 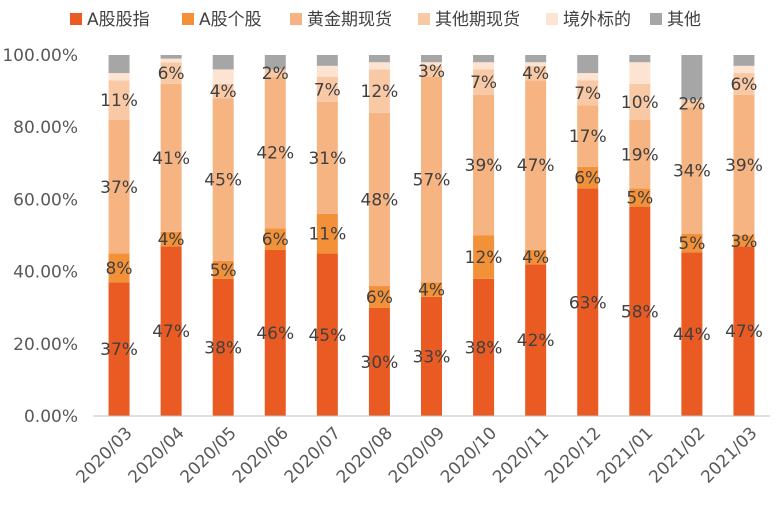 I want to click on data-label: 38%, so click(x=223, y=348).